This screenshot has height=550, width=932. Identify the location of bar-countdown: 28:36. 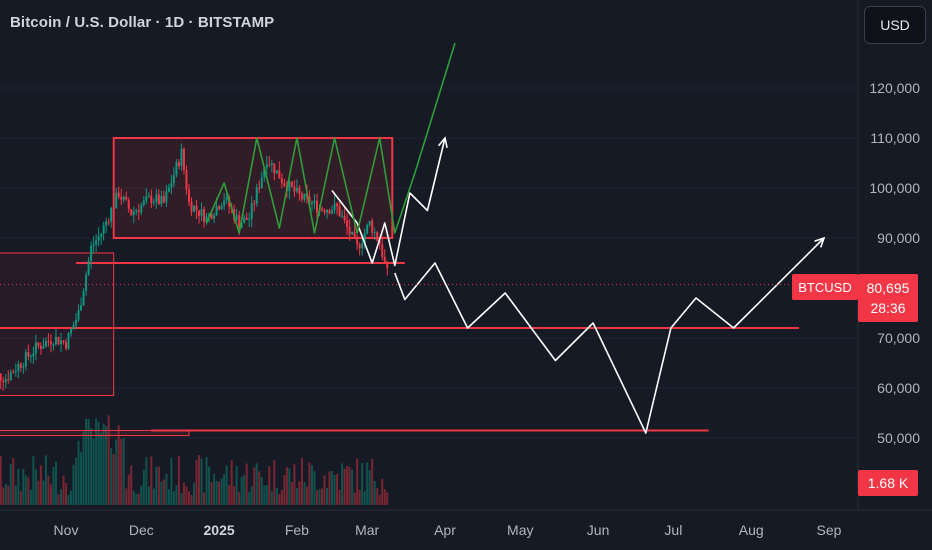
(888, 308).